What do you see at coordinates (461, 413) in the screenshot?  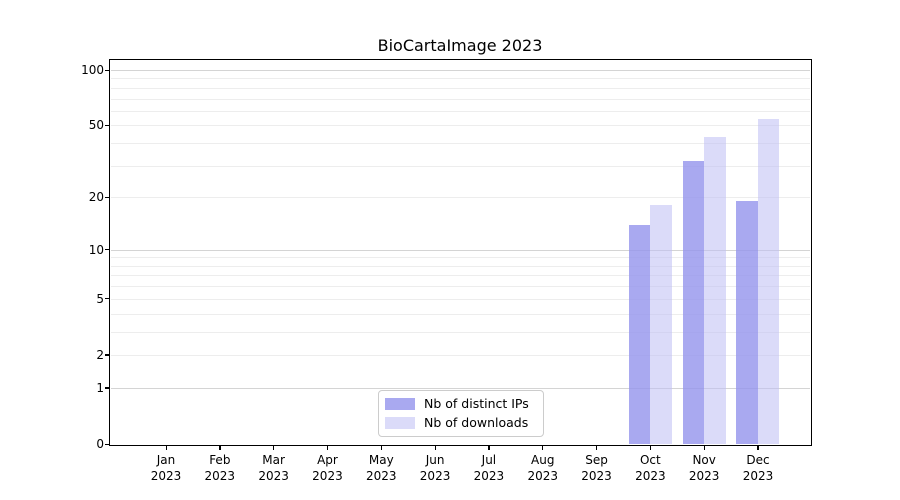 I see `legend: Nb of distinct IPs Nb of downloads` at bounding box center [461, 413].